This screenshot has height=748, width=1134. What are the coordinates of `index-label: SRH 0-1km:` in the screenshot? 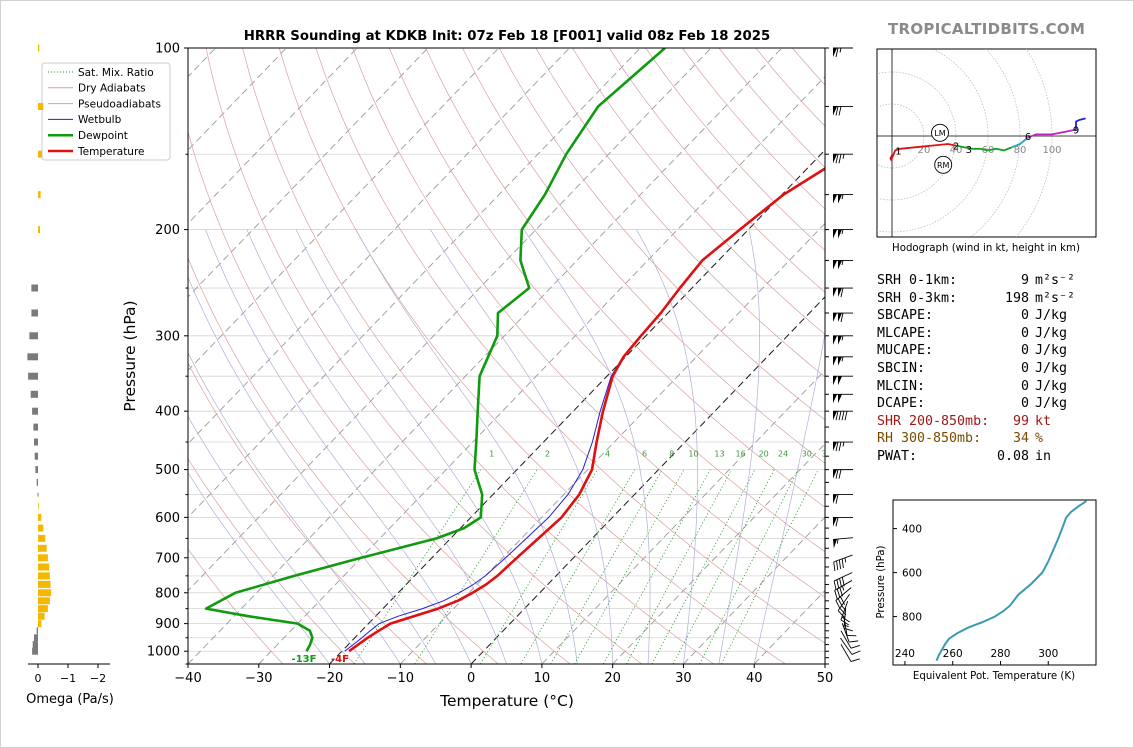 It's located at (917, 280).